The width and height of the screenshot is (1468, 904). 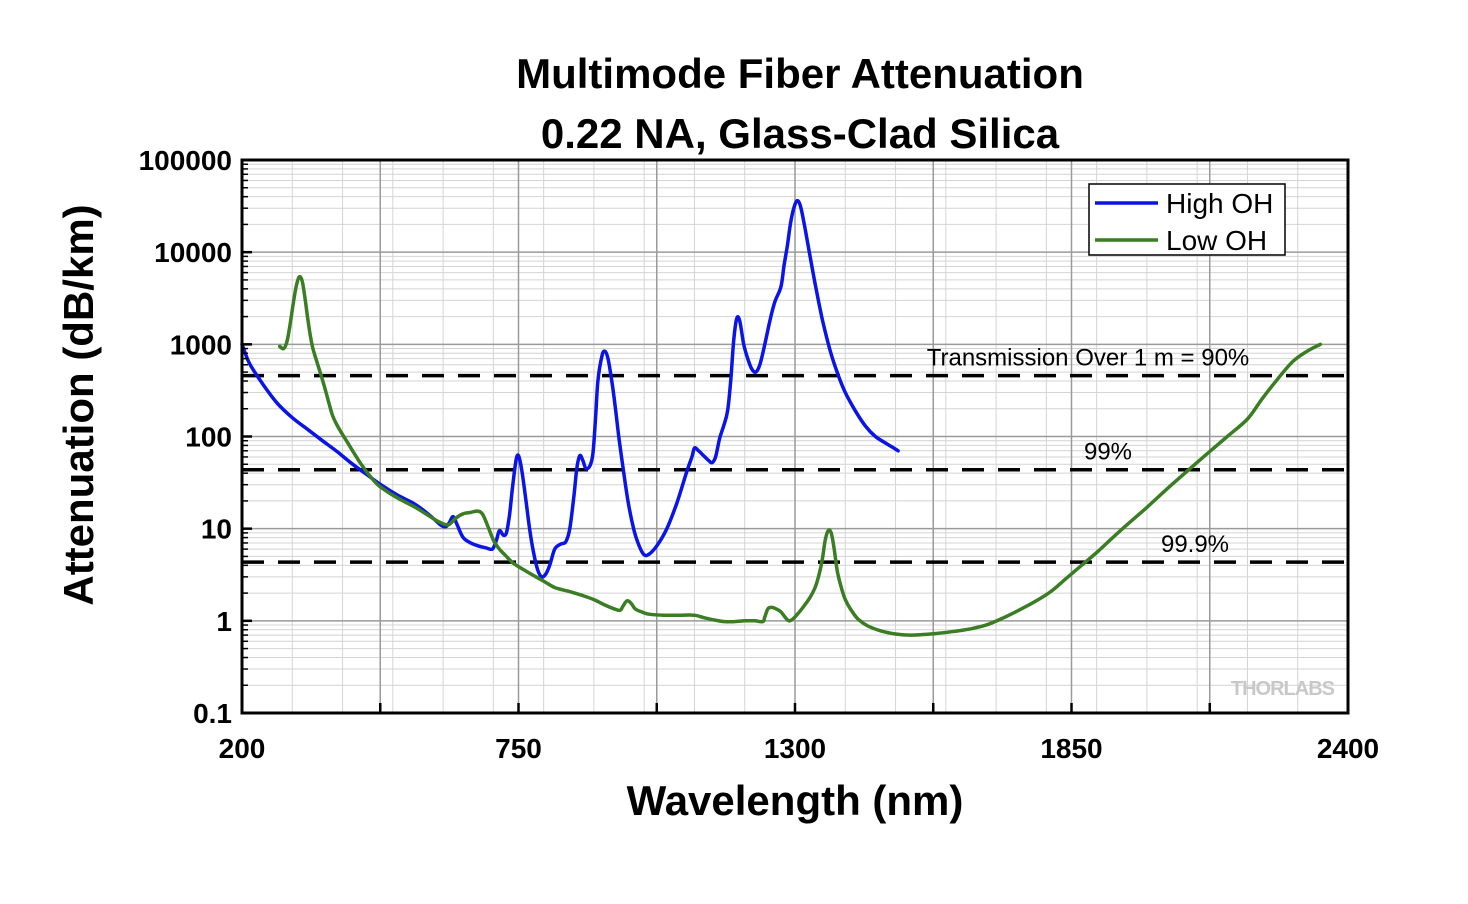 What do you see at coordinates (193, 252) in the screenshot?
I see `y-tick-label: 10000` at bounding box center [193, 252].